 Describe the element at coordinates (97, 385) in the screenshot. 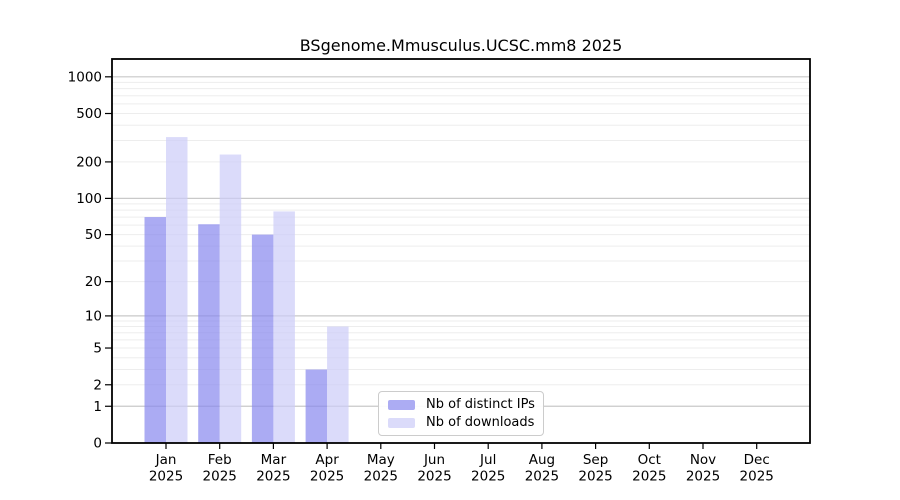

I see `y-tick-label: 2` at that location.